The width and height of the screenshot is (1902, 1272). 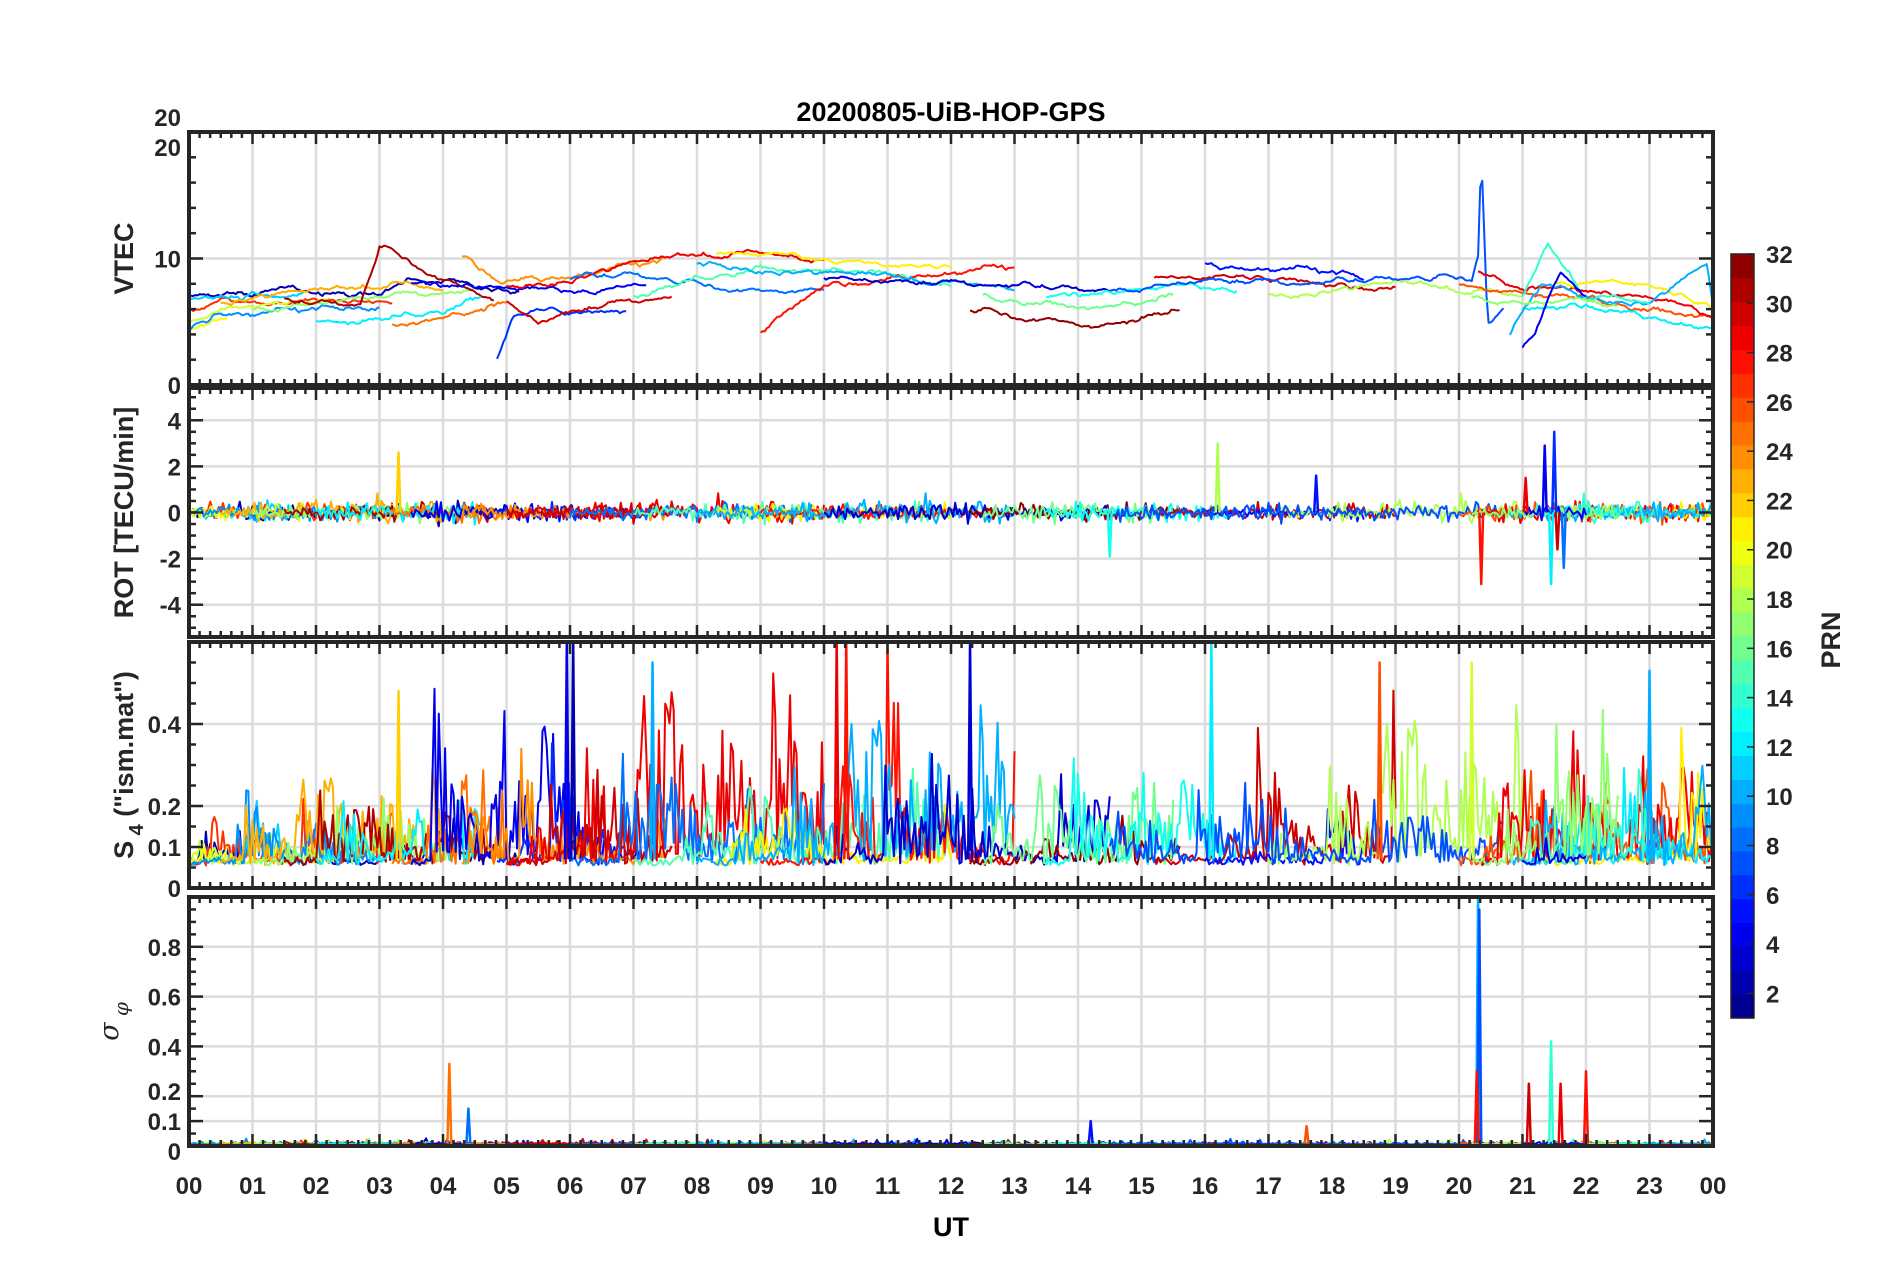 What do you see at coordinates (951, 1186) in the screenshot?
I see `x-tick-label: 12` at bounding box center [951, 1186].